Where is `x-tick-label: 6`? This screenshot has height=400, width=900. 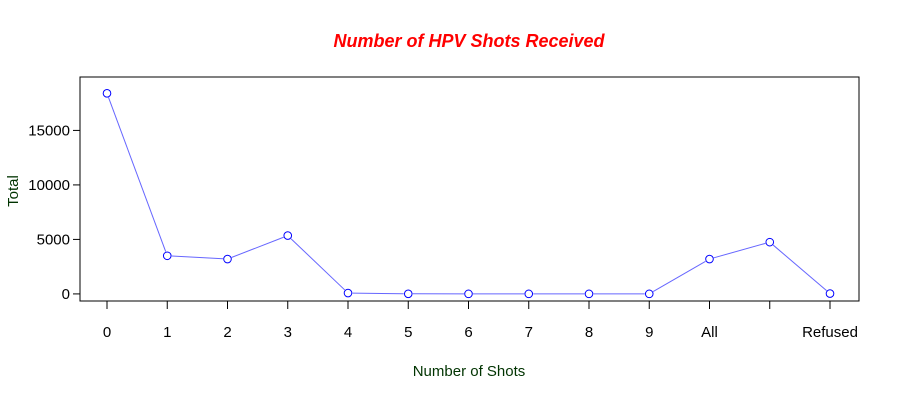
x-tick-label: 6 is located at coordinates (468, 332).